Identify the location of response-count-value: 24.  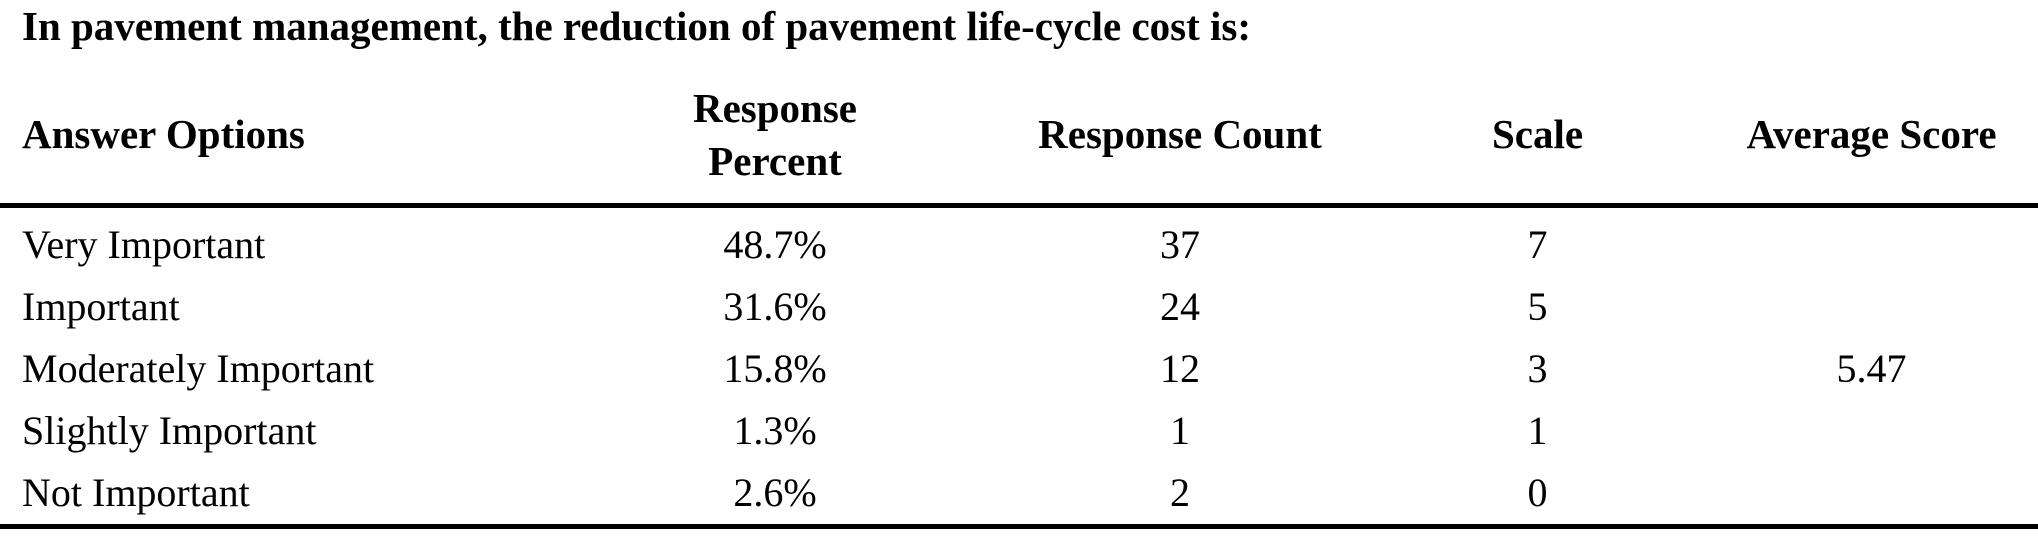
(1180, 307).